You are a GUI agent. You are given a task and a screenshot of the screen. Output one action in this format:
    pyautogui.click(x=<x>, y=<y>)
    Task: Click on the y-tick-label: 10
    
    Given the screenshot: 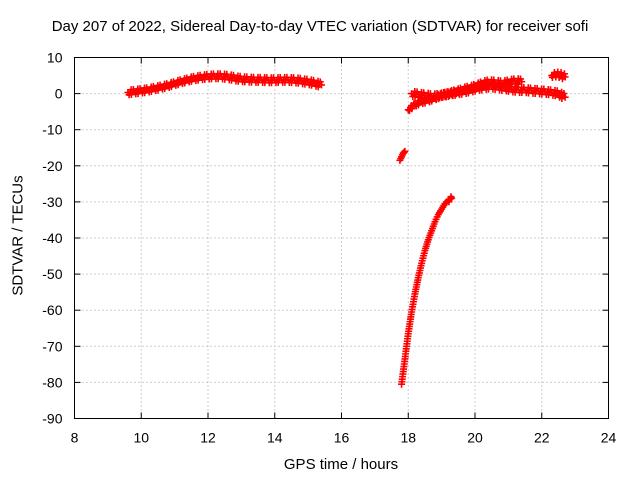 What is the action you would take?
    pyautogui.click(x=55, y=58)
    